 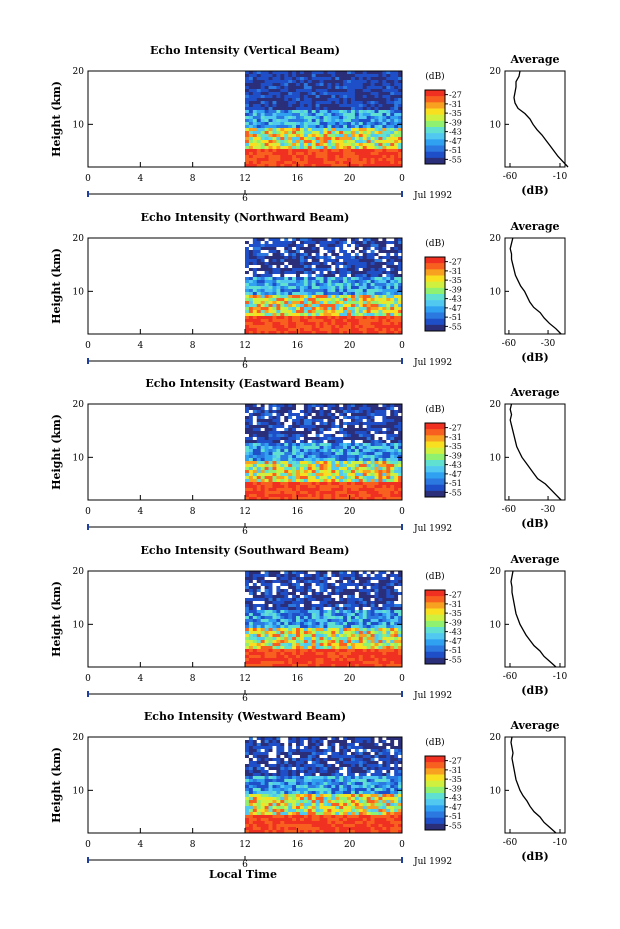 I want to click on colorbar-tick-label: -35, so click(x=455, y=280).